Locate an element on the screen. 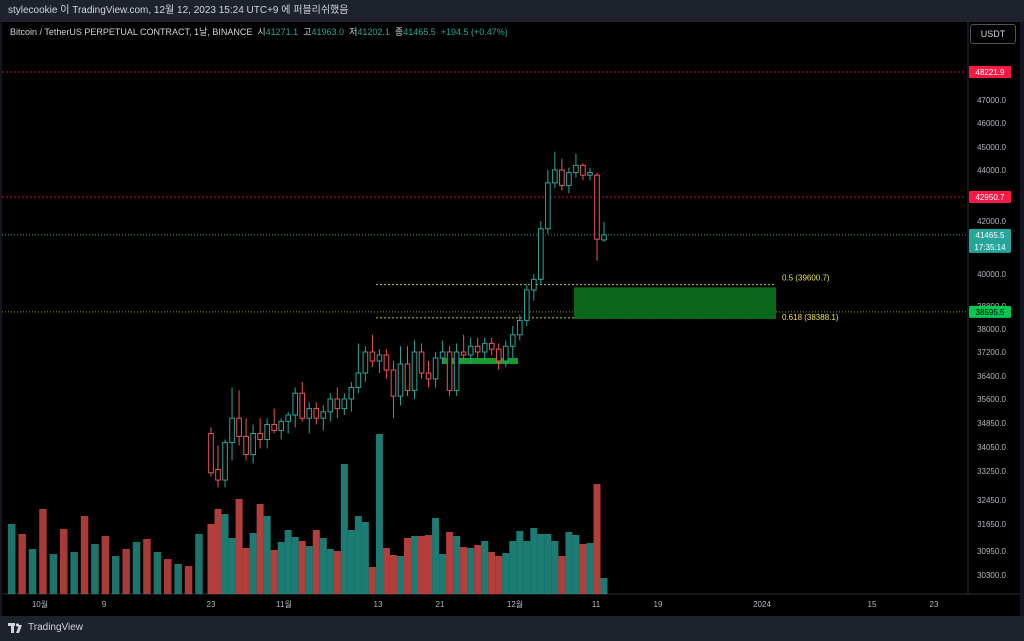  close-value: 41465.5 is located at coordinates (419, 32).